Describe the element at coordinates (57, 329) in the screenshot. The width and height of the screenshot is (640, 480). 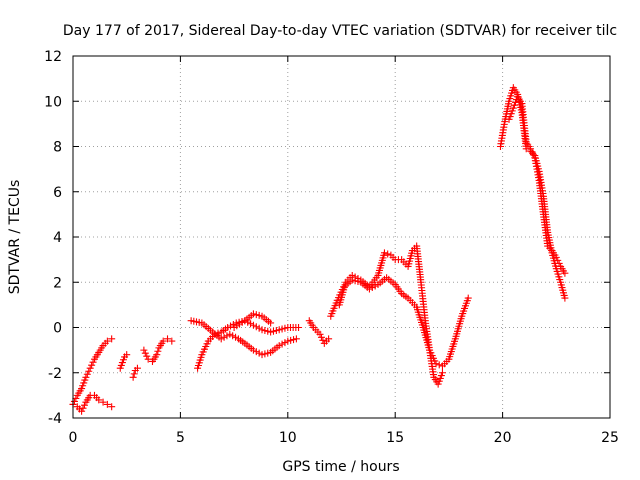
I see `y-tick-label: 0` at that location.